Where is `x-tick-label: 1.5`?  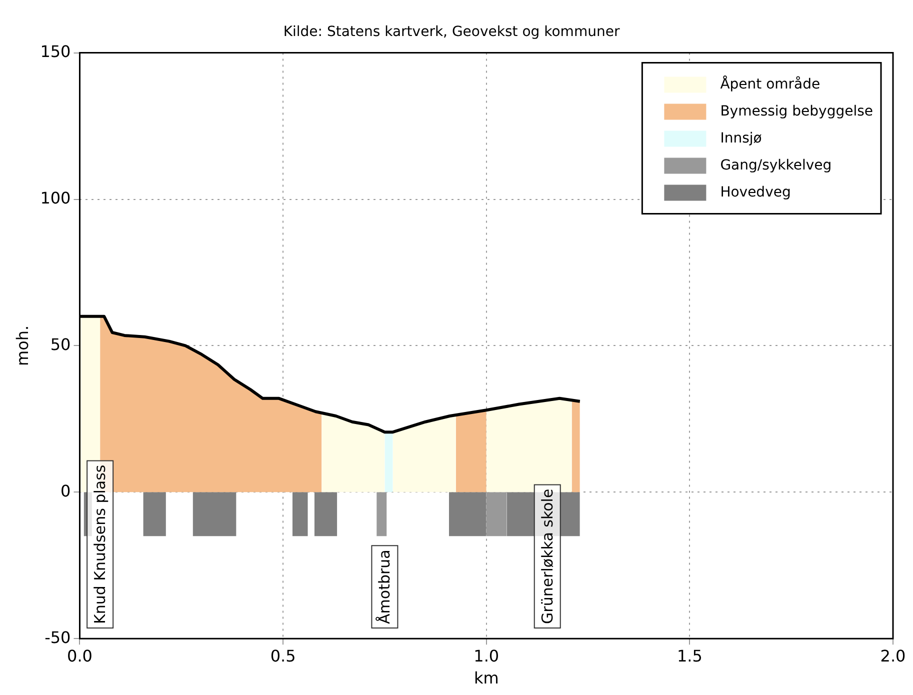 x-tick-label: 1.5 is located at coordinates (689, 656).